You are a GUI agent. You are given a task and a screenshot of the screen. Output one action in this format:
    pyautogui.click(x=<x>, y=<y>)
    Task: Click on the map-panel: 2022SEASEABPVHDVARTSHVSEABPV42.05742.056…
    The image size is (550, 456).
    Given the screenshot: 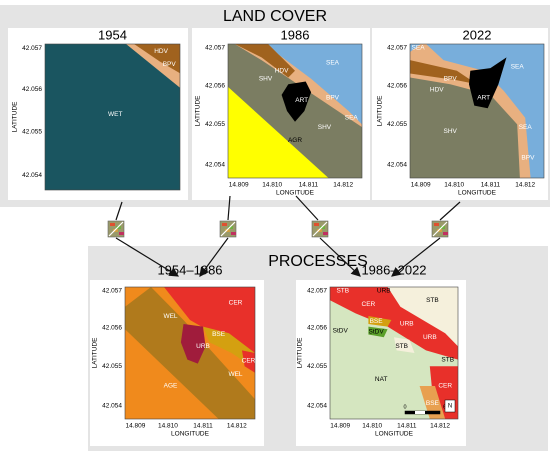 What is the action you would take?
    pyautogui.click(x=460, y=113)
    